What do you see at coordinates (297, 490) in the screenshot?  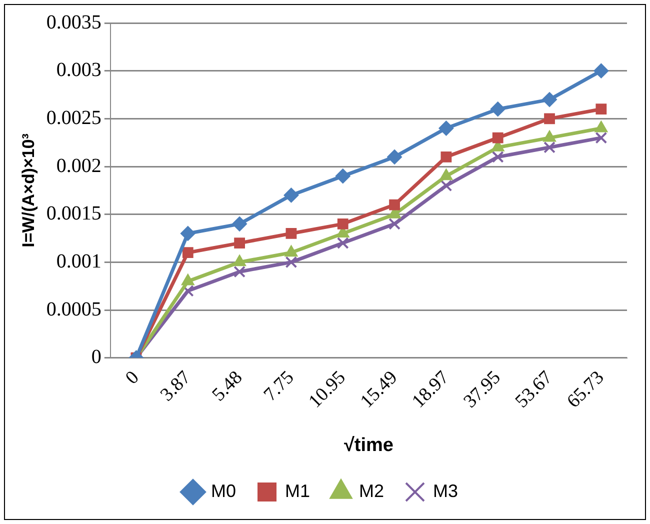 I see `legend-label: M1` at bounding box center [297, 490].